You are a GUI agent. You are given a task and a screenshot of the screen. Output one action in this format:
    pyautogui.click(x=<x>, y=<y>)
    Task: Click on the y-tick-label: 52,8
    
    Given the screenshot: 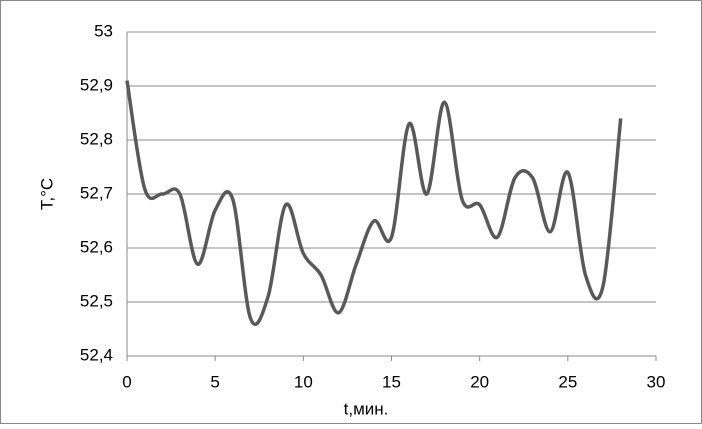 What is the action you would take?
    pyautogui.click(x=96, y=138)
    